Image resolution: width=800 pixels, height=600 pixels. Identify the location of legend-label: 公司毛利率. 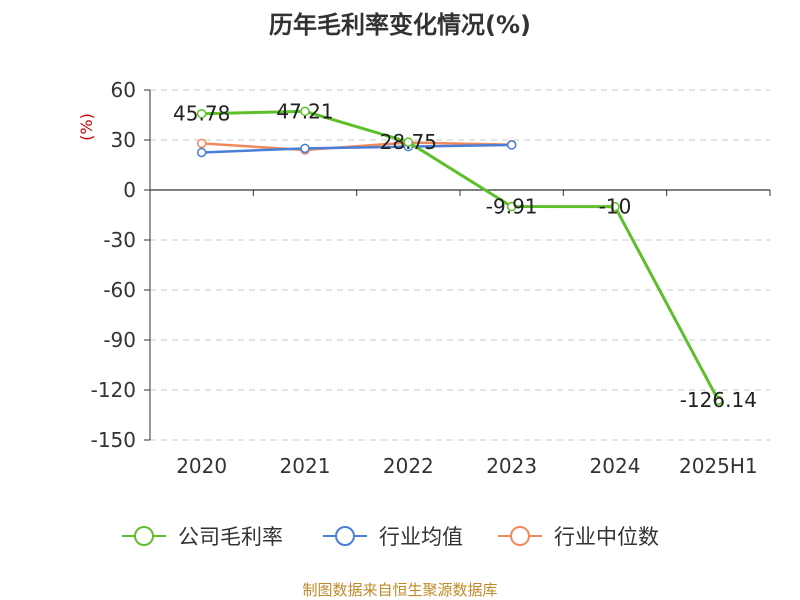
(230, 537).